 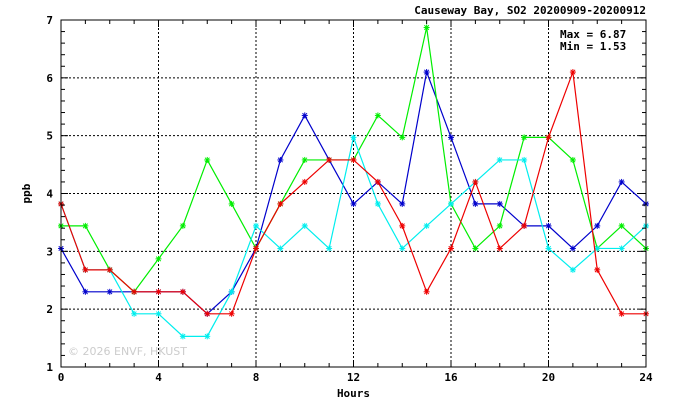 What do you see at coordinates (49, 78) in the screenshot?
I see `y-tick-label: 6` at bounding box center [49, 78].